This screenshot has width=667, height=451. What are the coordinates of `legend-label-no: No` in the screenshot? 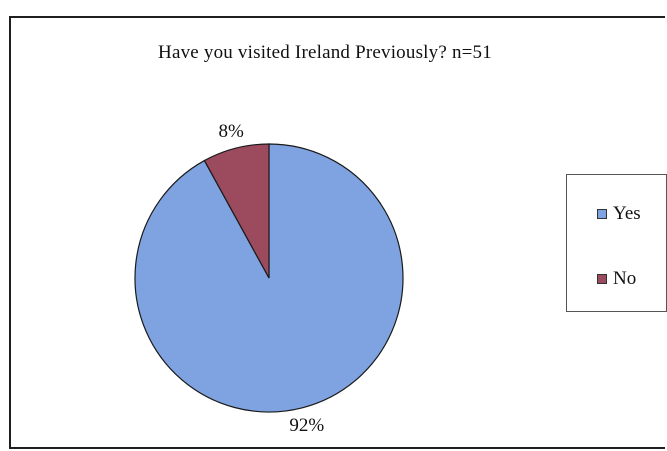 It's located at (624, 279).